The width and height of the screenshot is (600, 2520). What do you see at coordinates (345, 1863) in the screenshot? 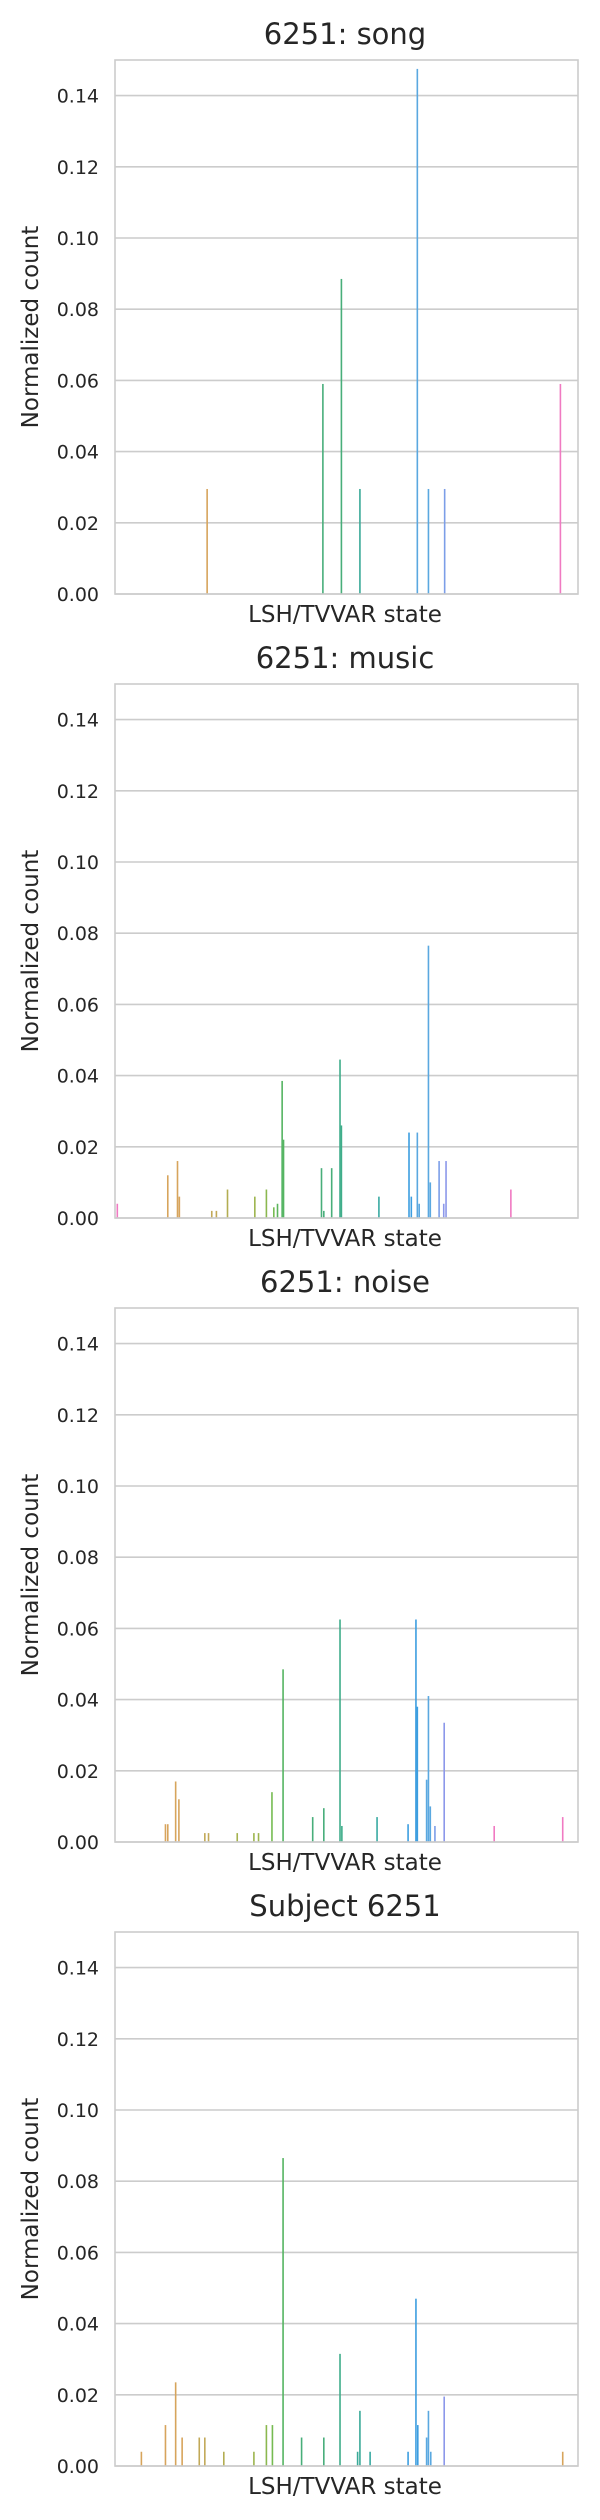
I see `x-axis-label: LSH/TVVAR state` at bounding box center [345, 1863].